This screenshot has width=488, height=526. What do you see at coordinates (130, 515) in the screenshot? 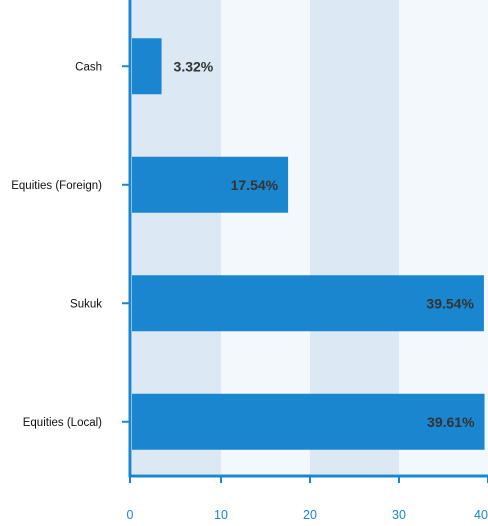
I see `x-tick-label: 0` at bounding box center [130, 515].